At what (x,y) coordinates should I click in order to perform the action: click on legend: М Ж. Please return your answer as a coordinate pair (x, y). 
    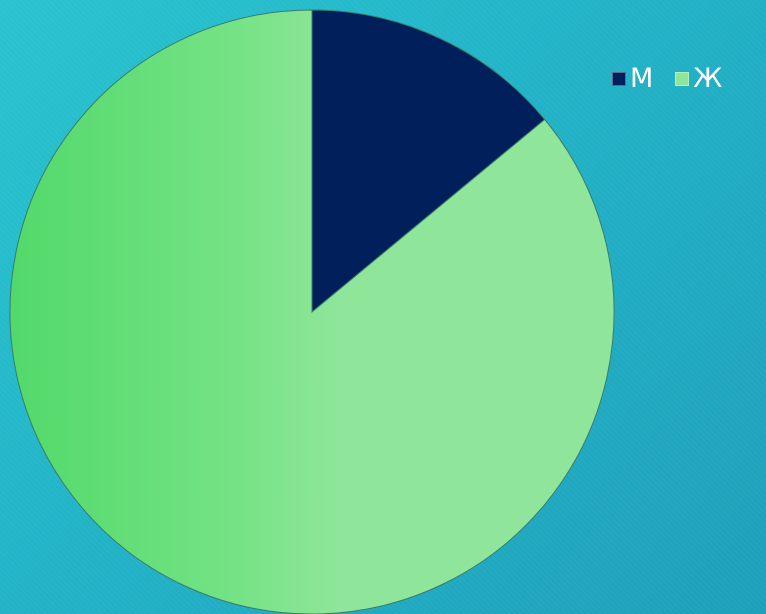
    Looking at the image, I should click on (678, 79).